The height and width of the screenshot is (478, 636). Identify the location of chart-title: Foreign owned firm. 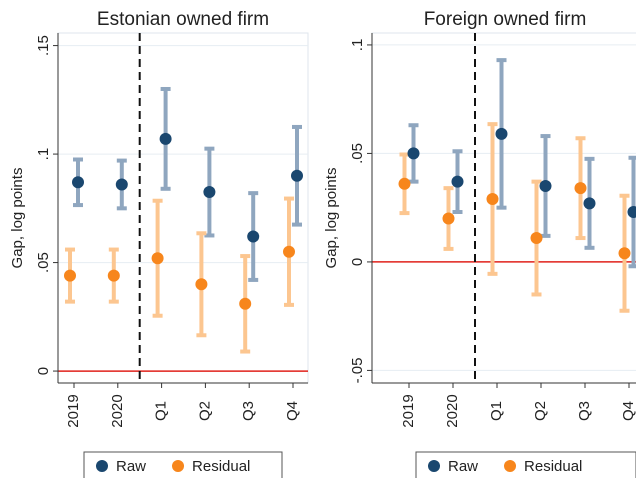
(505, 19).